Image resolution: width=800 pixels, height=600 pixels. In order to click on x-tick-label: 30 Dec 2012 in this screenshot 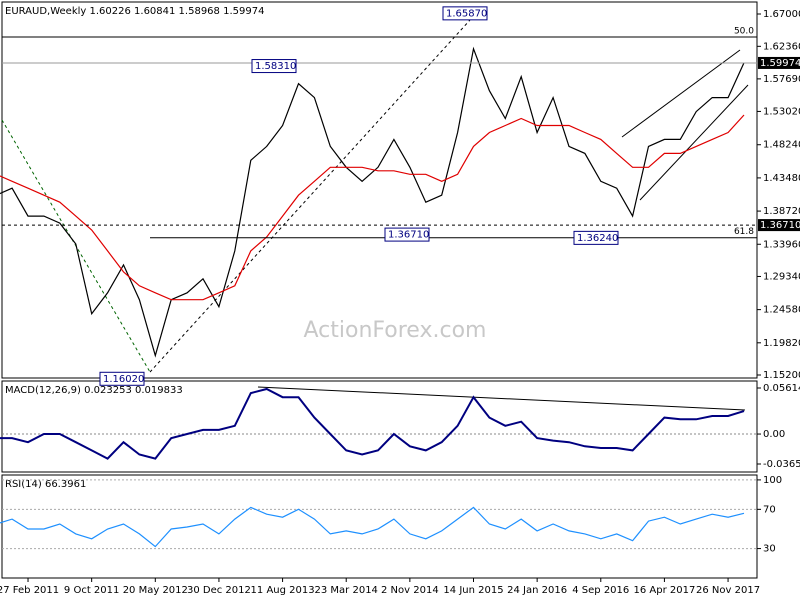, I will do `click(219, 590)`.